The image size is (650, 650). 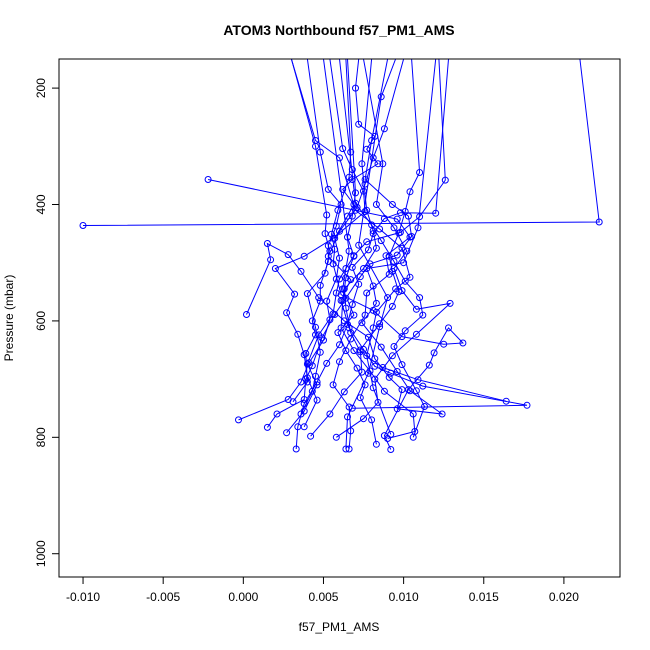 What do you see at coordinates (83, 597) in the screenshot?
I see `x-tick-label: -0.010` at bounding box center [83, 597].